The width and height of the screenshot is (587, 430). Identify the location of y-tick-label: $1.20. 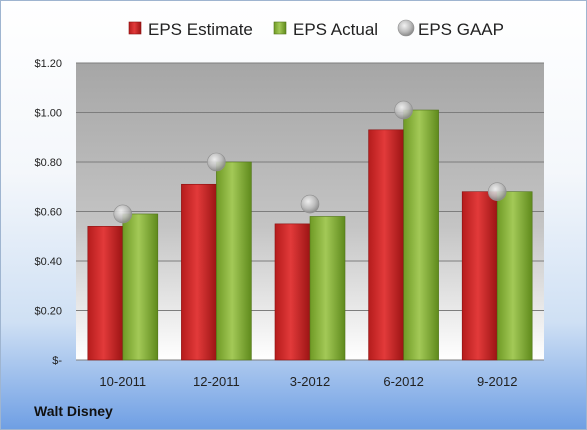
(48, 64).